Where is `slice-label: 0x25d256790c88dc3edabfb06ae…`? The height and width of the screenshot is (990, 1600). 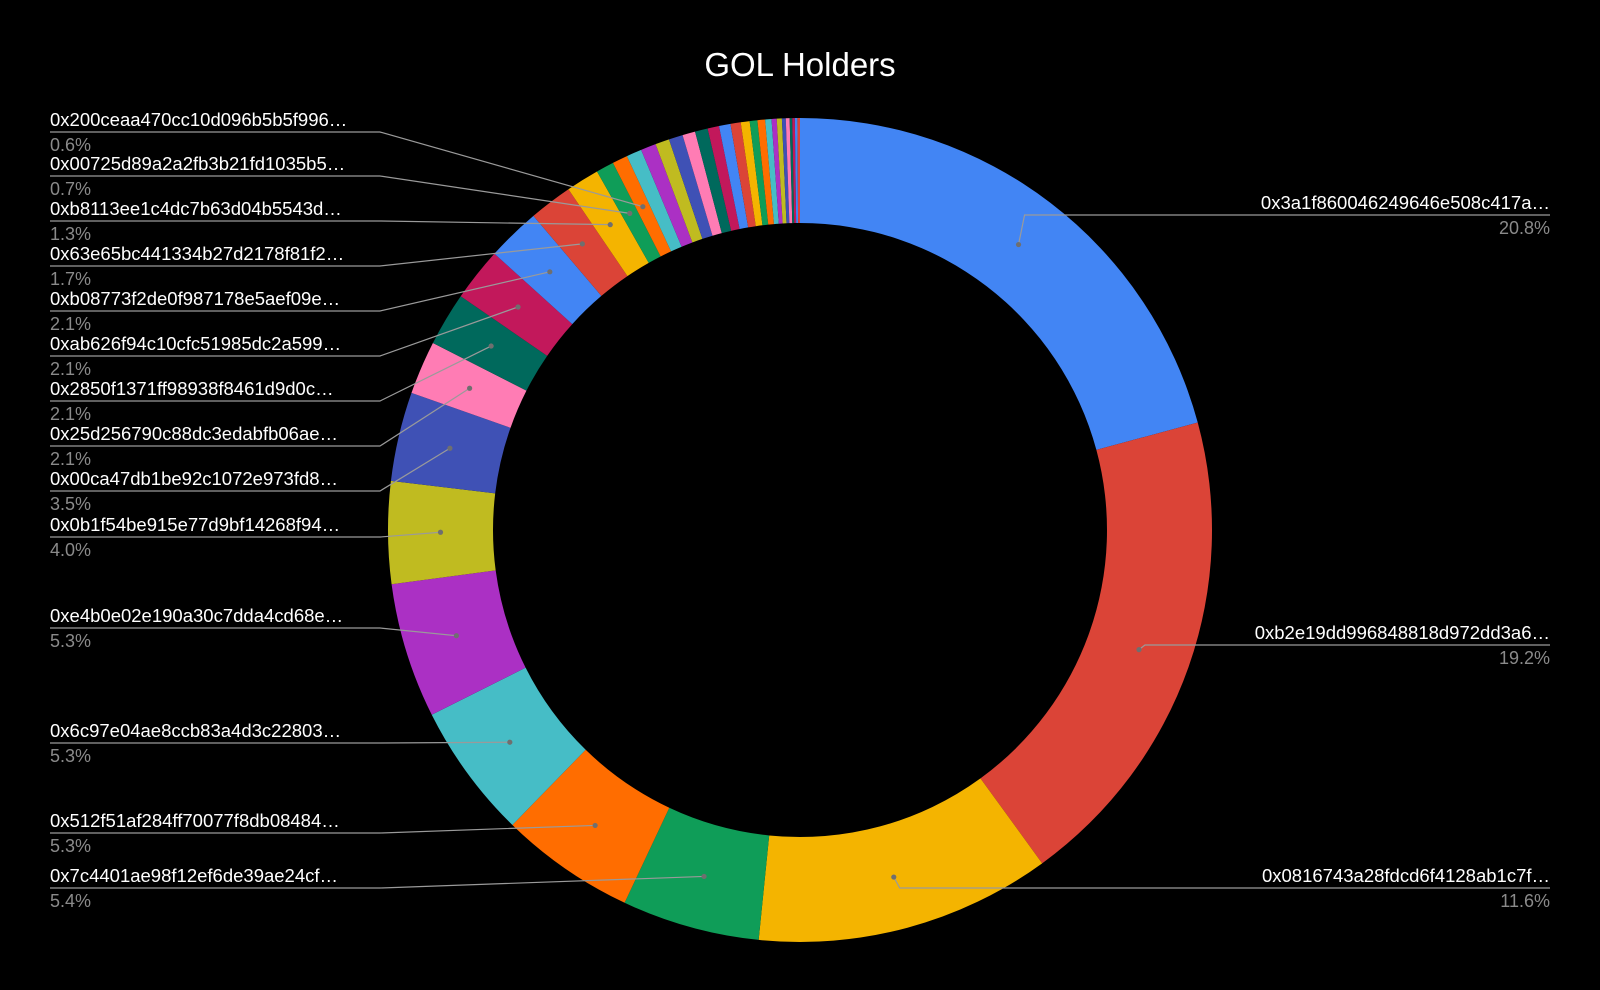
slice-label: 0x25d256790c88dc3edabfb06ae… is located at coordinates (194, 433).